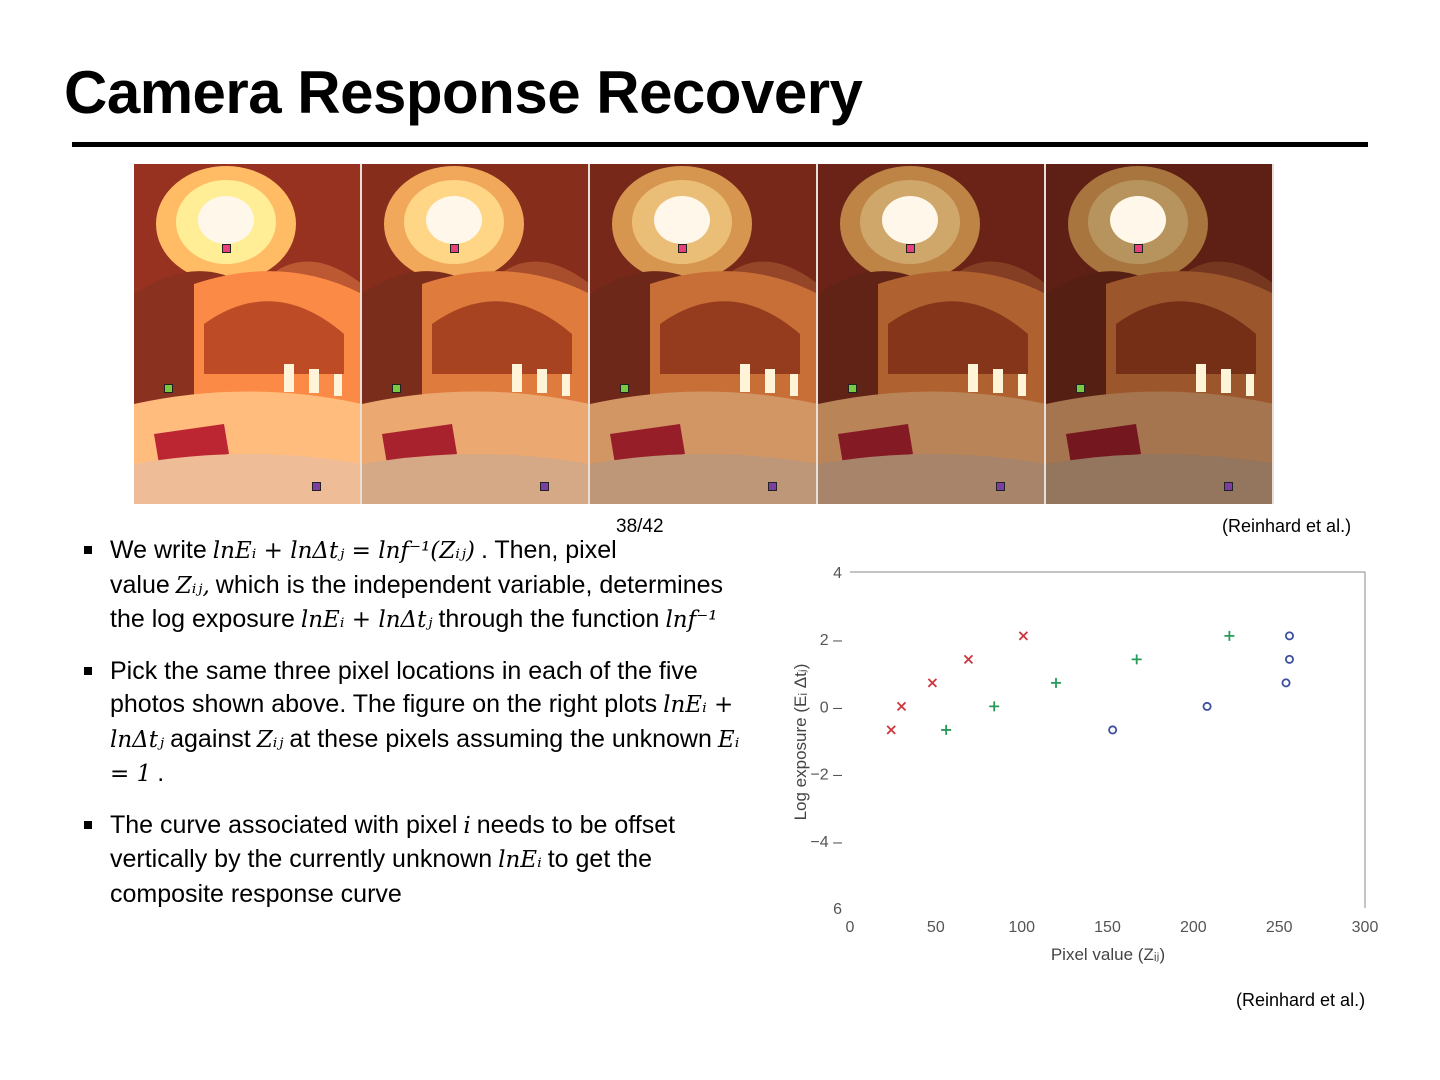  Describe the element at coordinates (1108, 954) in the screenshot. I see `x-axis-label: Pixel value (Zᵢⱼ)` at that location.